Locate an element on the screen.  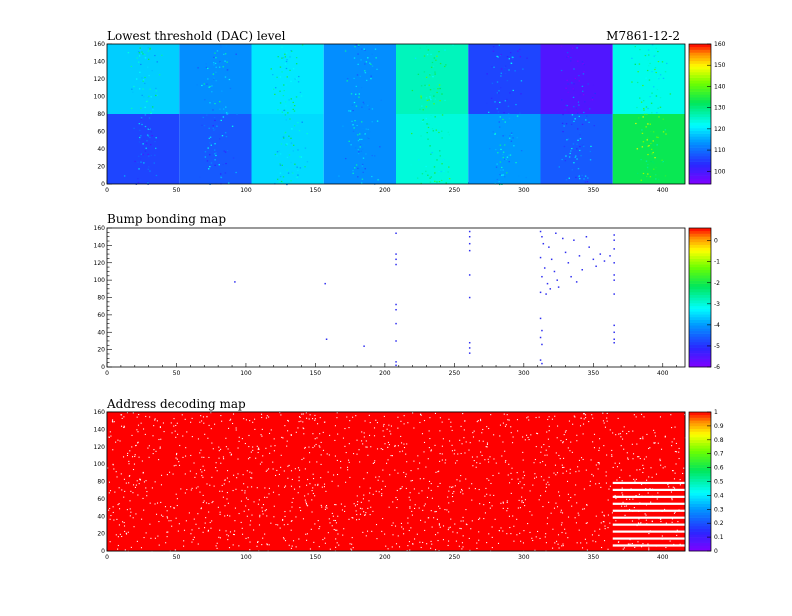
dead-bump-point is located at coordinates (469, 297).